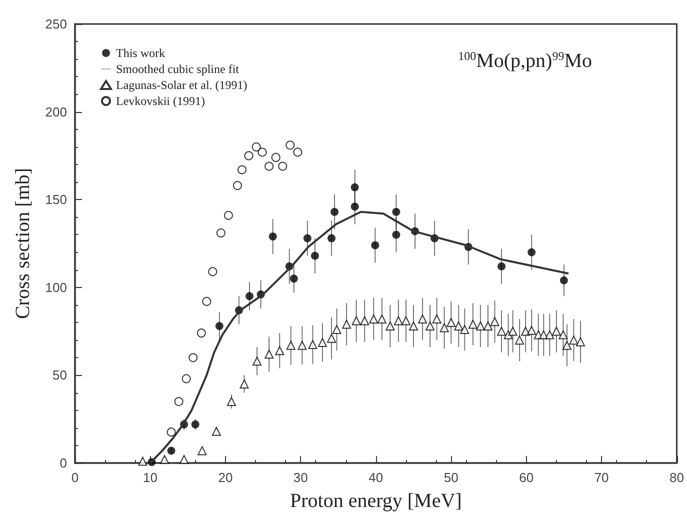 This screenshot has height=516, width=687. I want to click on y-tick-label: 200, so click(56, 112).